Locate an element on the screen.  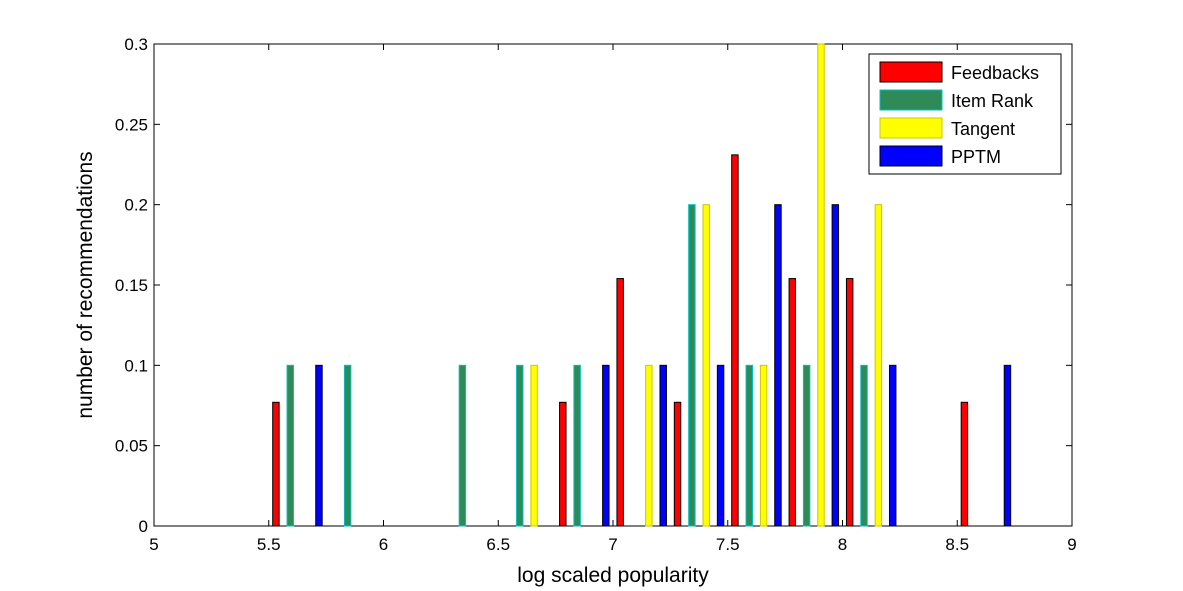
x-tick-label: 5.5 is located at coordinates (269, 544).